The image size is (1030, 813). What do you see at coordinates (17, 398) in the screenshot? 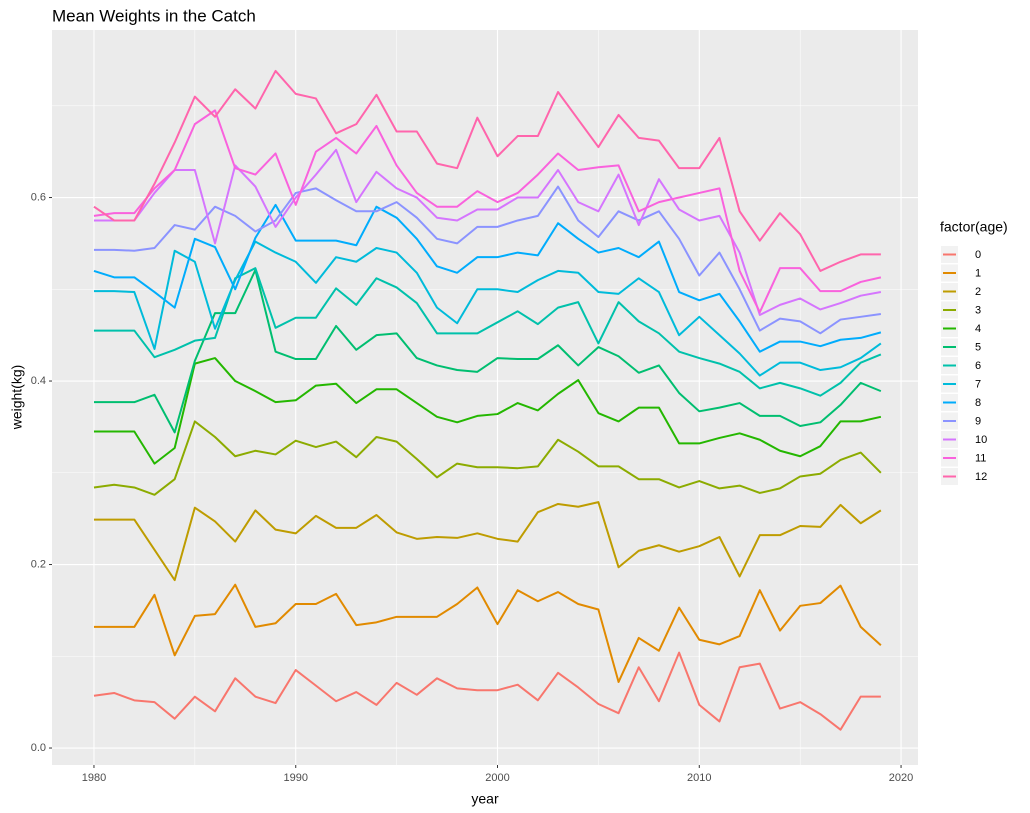
I see `y-axis-label: weight(kg)` at bounding box center [17, 398].